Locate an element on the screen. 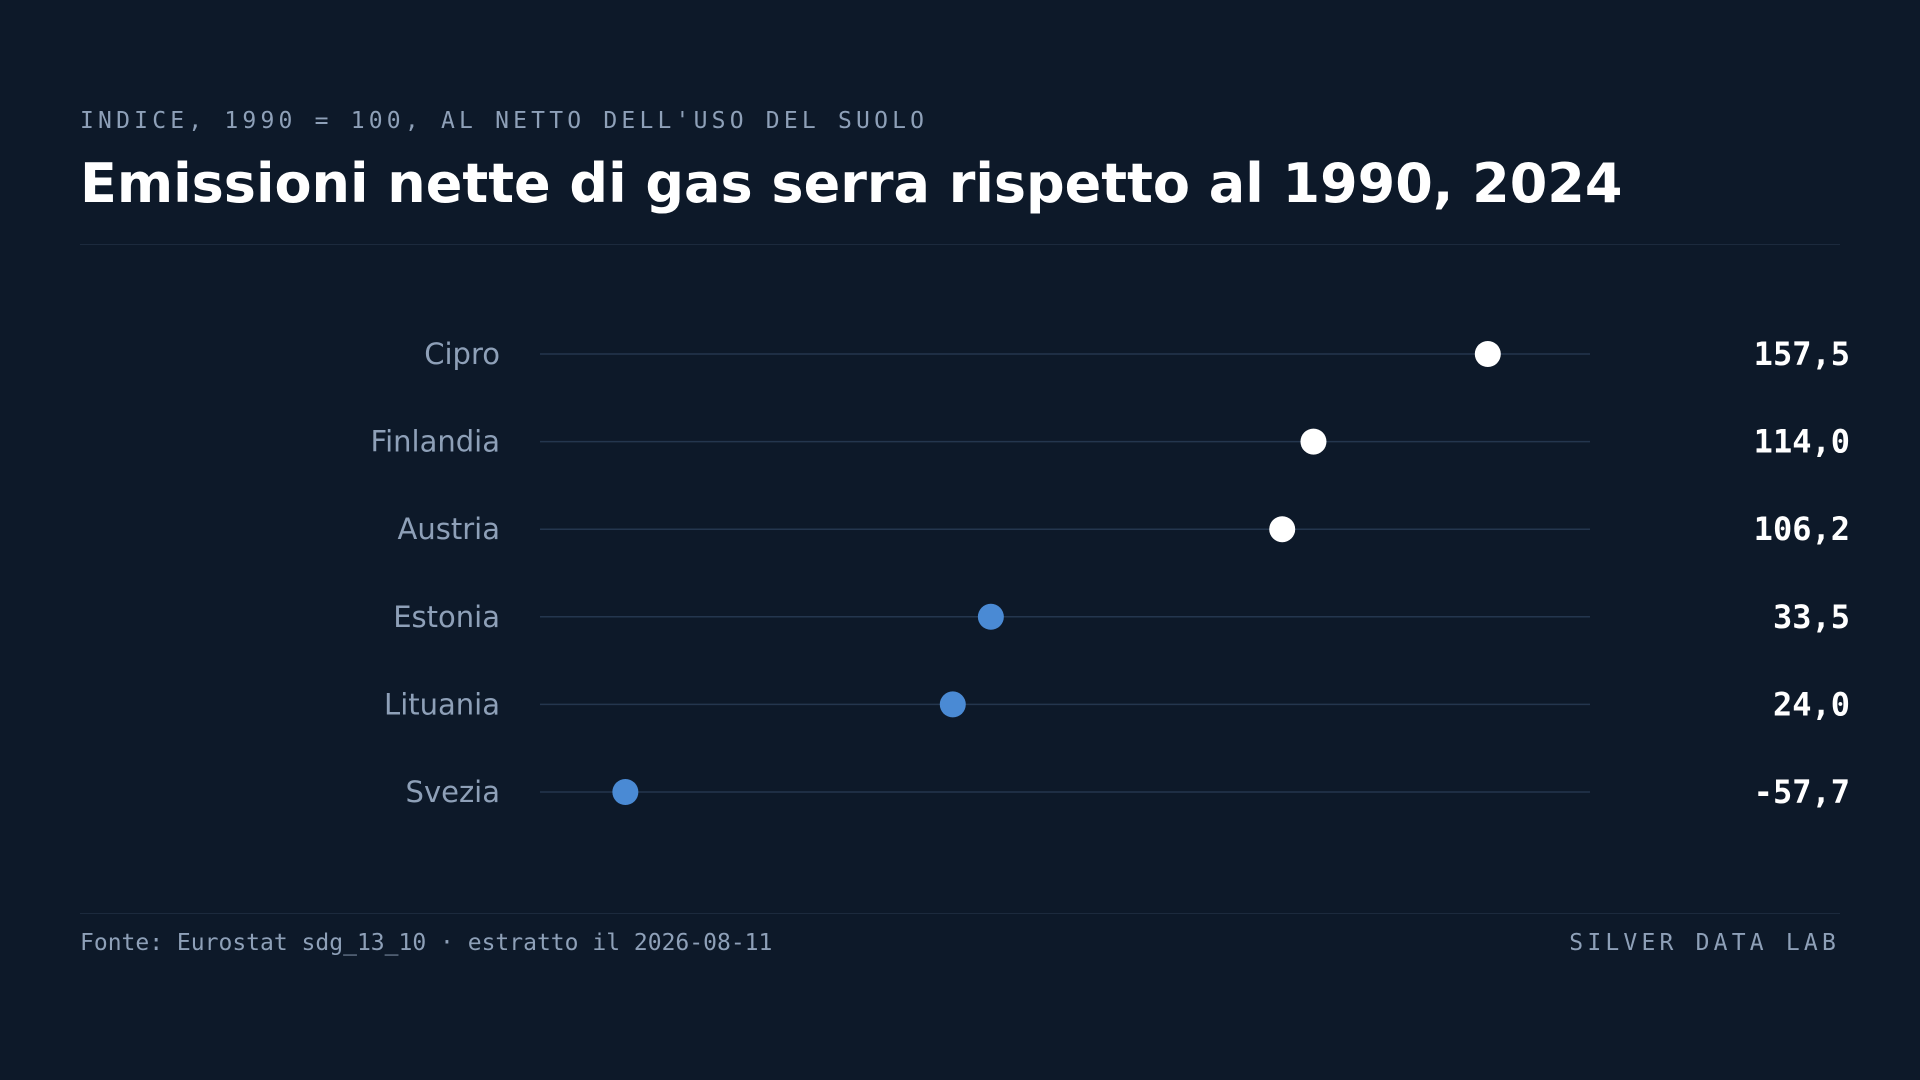 The image size is (1920, 1080). header-divider is located at coordinates (960, 244).